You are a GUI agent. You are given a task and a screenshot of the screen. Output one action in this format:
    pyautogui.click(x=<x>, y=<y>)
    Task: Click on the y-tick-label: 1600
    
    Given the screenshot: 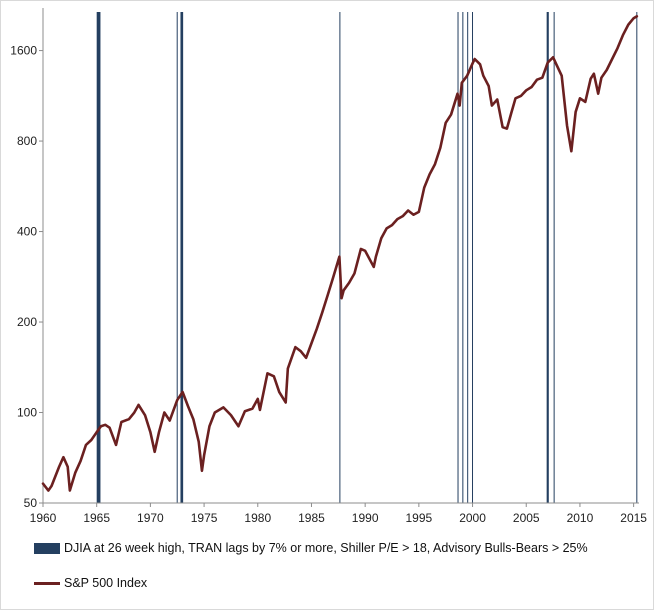 What is the action you would take?
    pyautogui.click(x=23, y=51)
    